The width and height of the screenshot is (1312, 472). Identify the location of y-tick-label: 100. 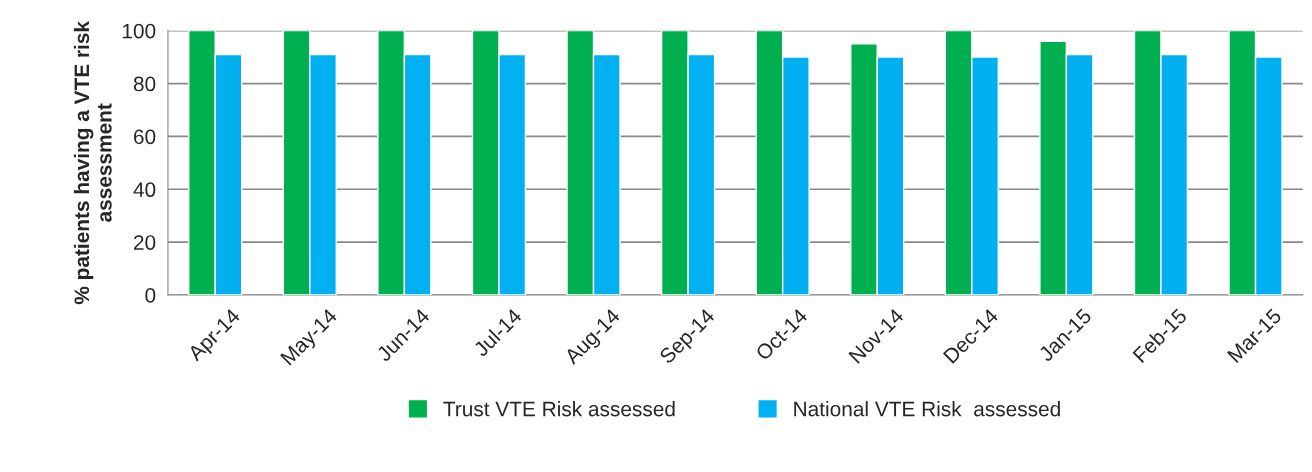
(139, 31).